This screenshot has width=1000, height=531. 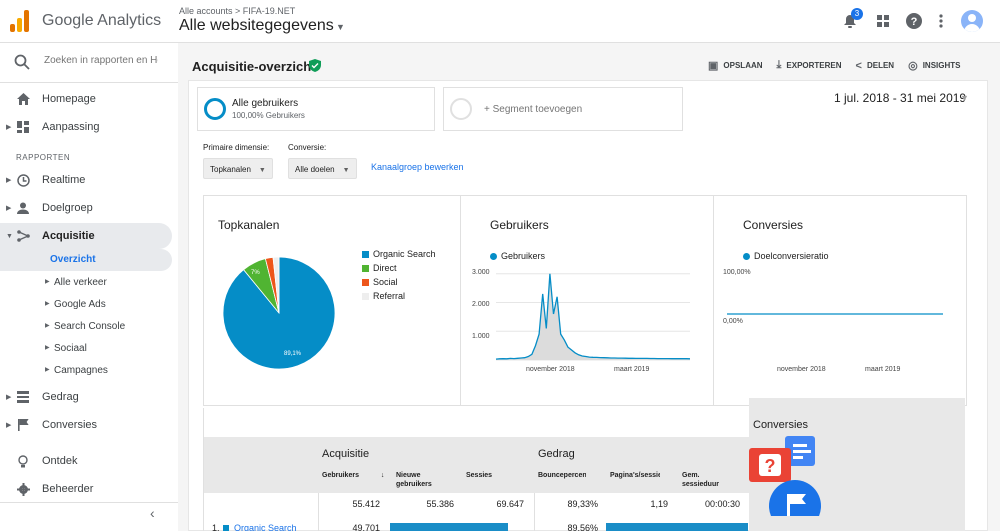 I want to click on sidebar-item-conversions: ▶ Conversies, so click(x=86, y=425).